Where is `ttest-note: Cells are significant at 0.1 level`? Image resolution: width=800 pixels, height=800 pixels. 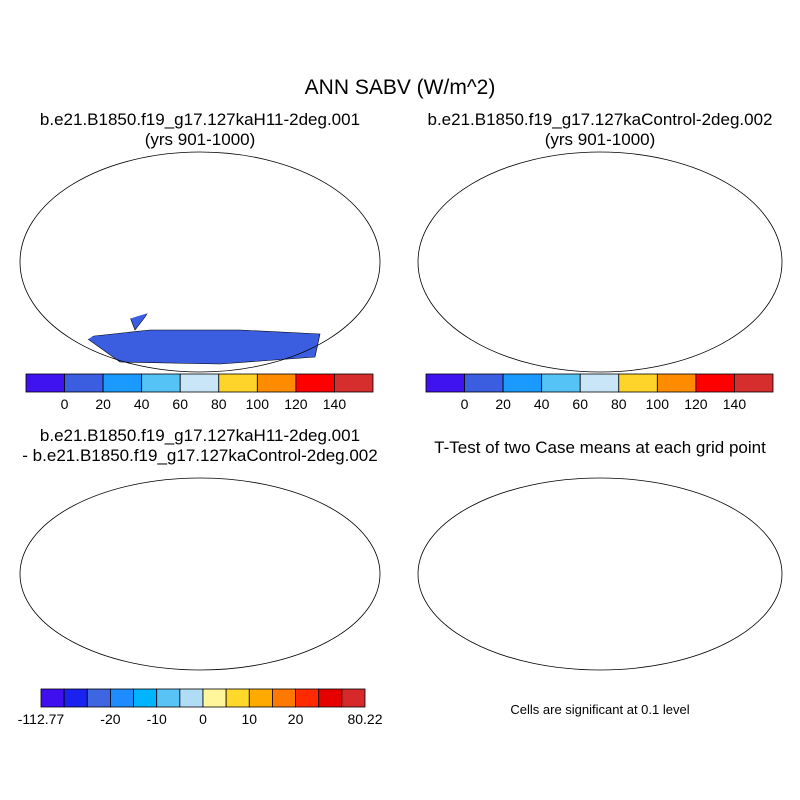
ttest-note: Cells are significant at 0.1 level is located at coordinates (600, 709).